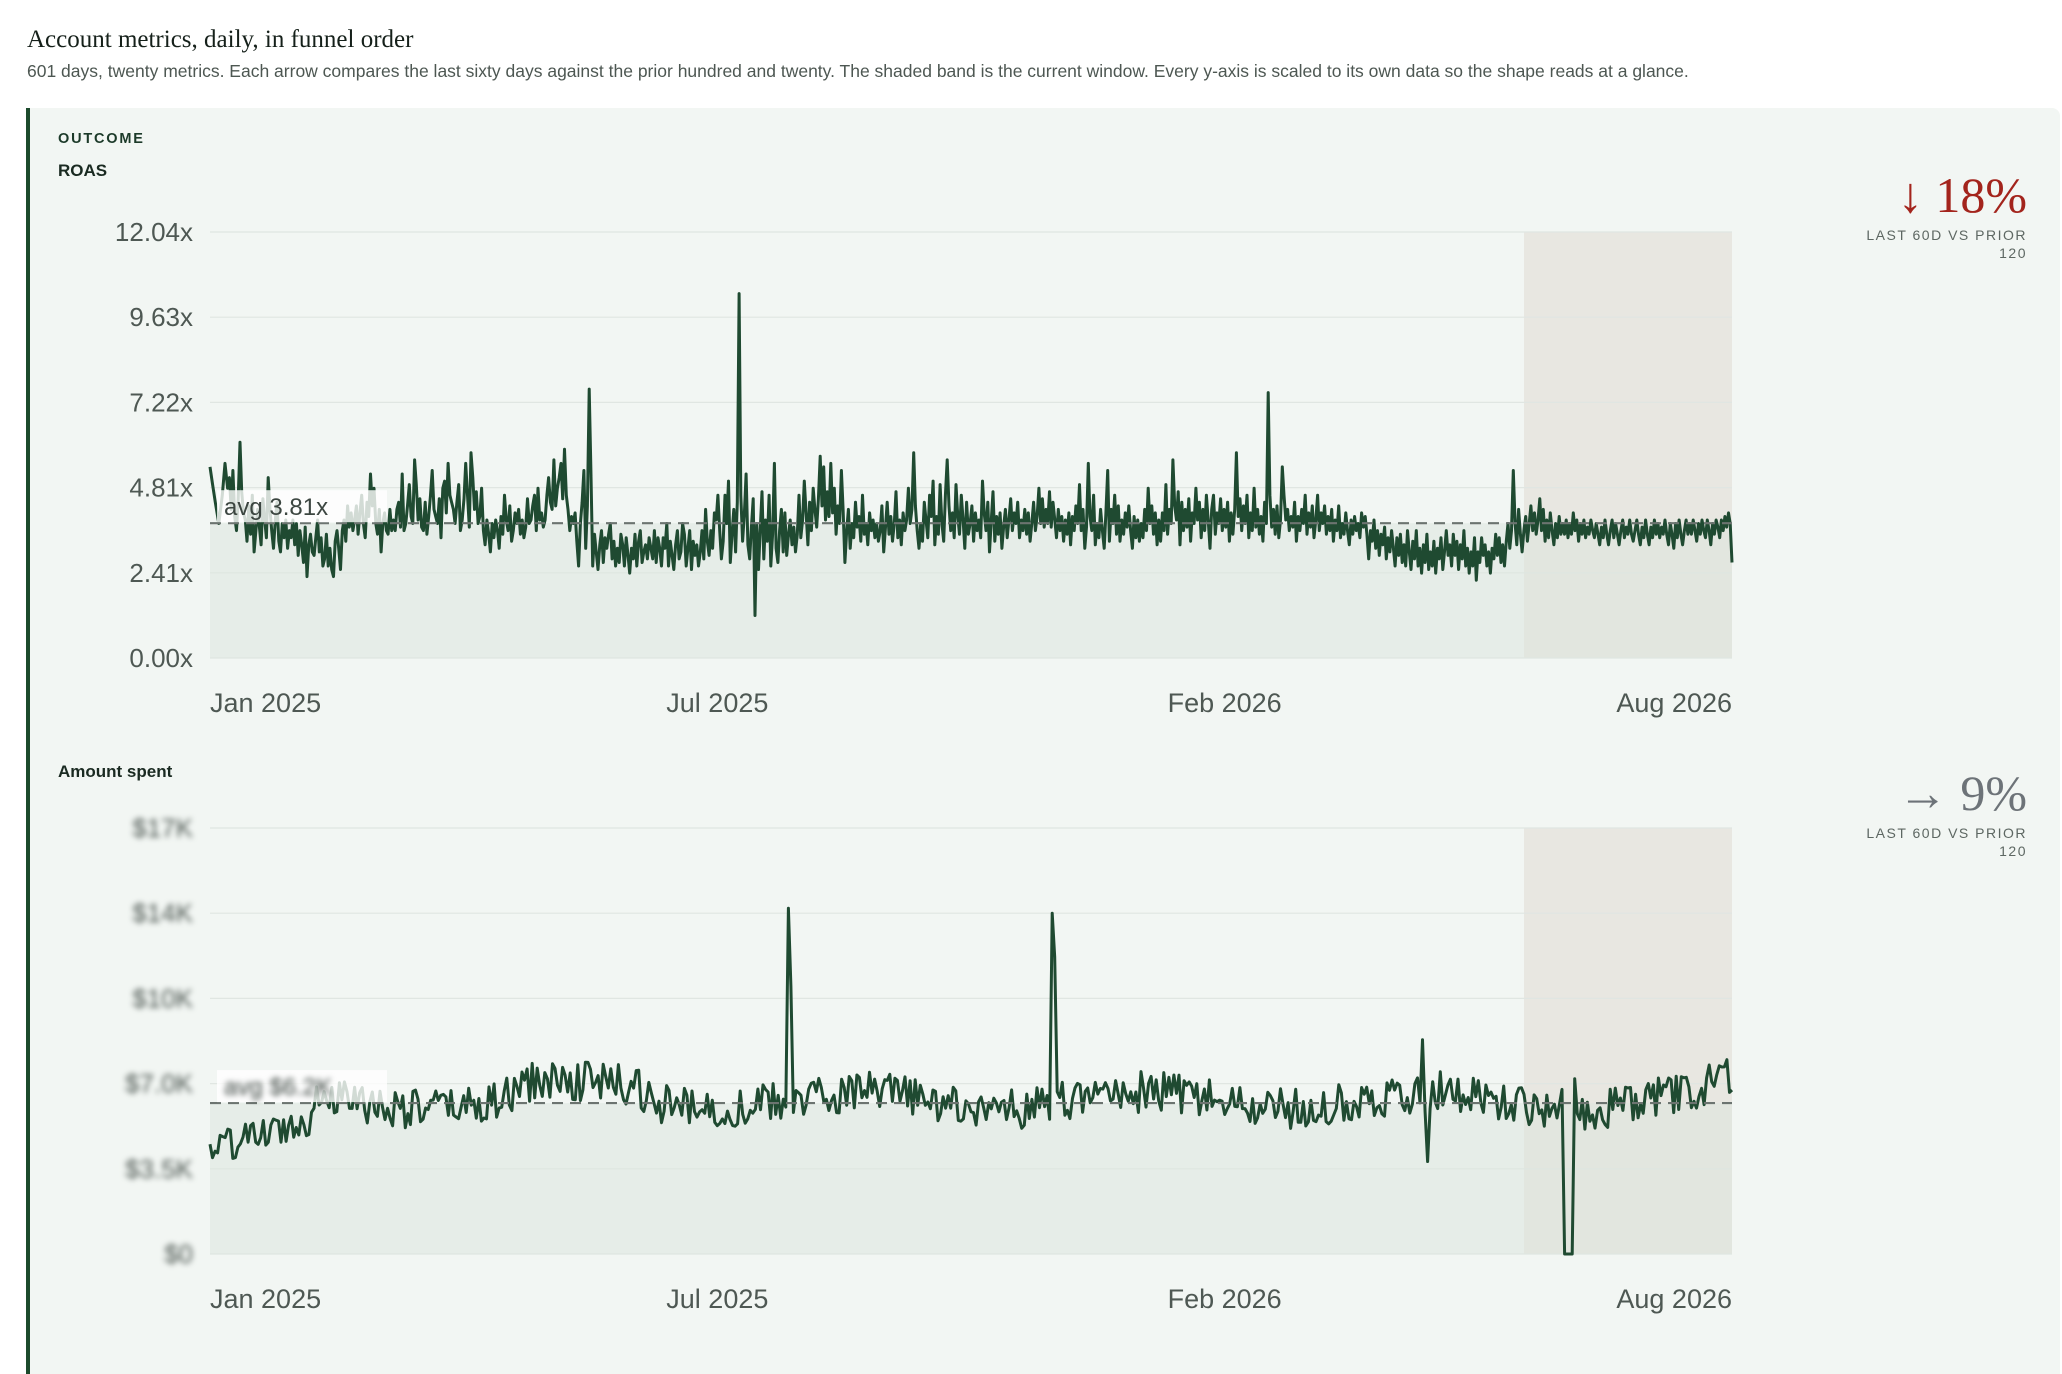  What do you see at coordinates (115, 771) in the screenshot?
I see `amount-spent-title: Amount spent` at bounding box center [115, 771].